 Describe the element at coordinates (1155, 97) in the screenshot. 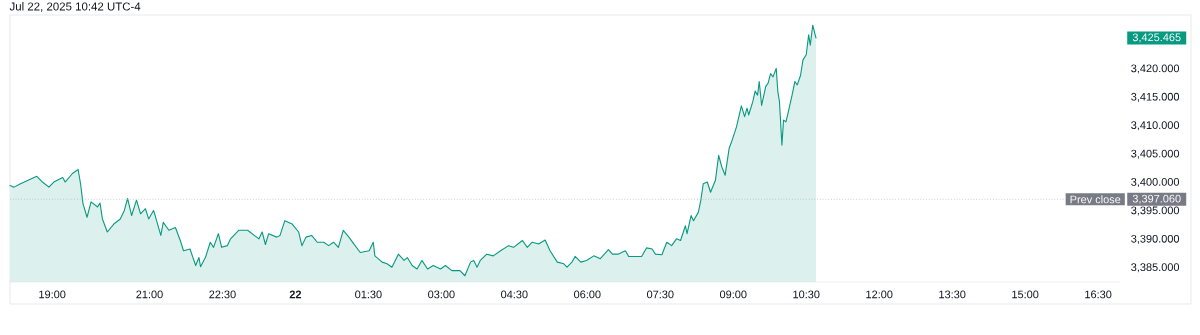

I see `y-tick-label: 3,415.000` at that location.